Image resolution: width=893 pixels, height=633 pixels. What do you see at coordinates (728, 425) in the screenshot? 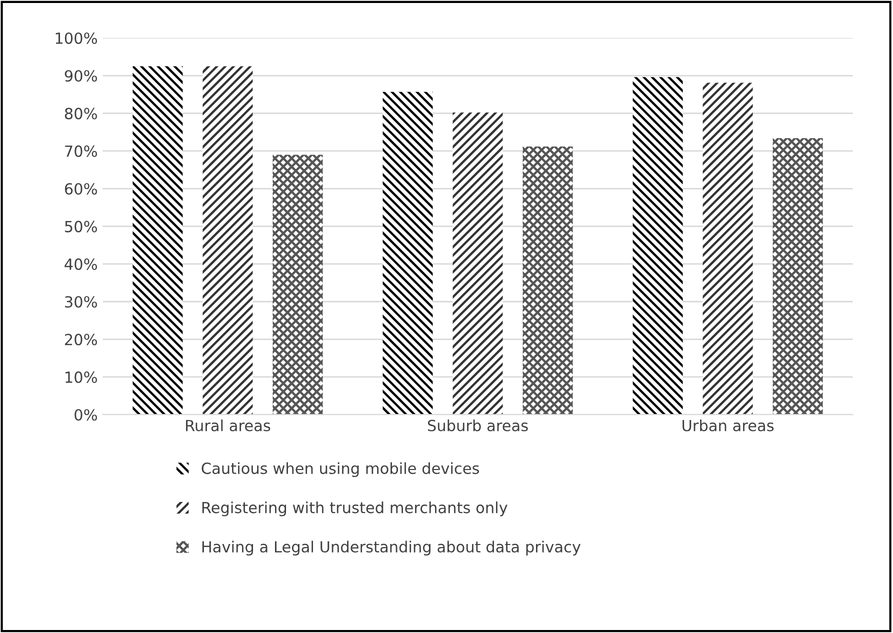
I see `x-tick-label: Urban areas` at bounding box center [728, 425].